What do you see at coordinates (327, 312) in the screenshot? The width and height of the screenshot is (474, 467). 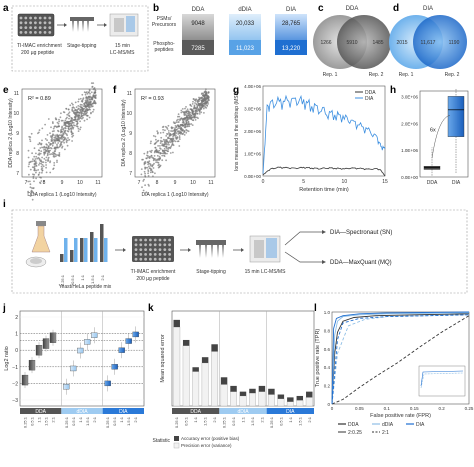 I see `y-tick-label: 1.0` at bounding box center [327, 312].